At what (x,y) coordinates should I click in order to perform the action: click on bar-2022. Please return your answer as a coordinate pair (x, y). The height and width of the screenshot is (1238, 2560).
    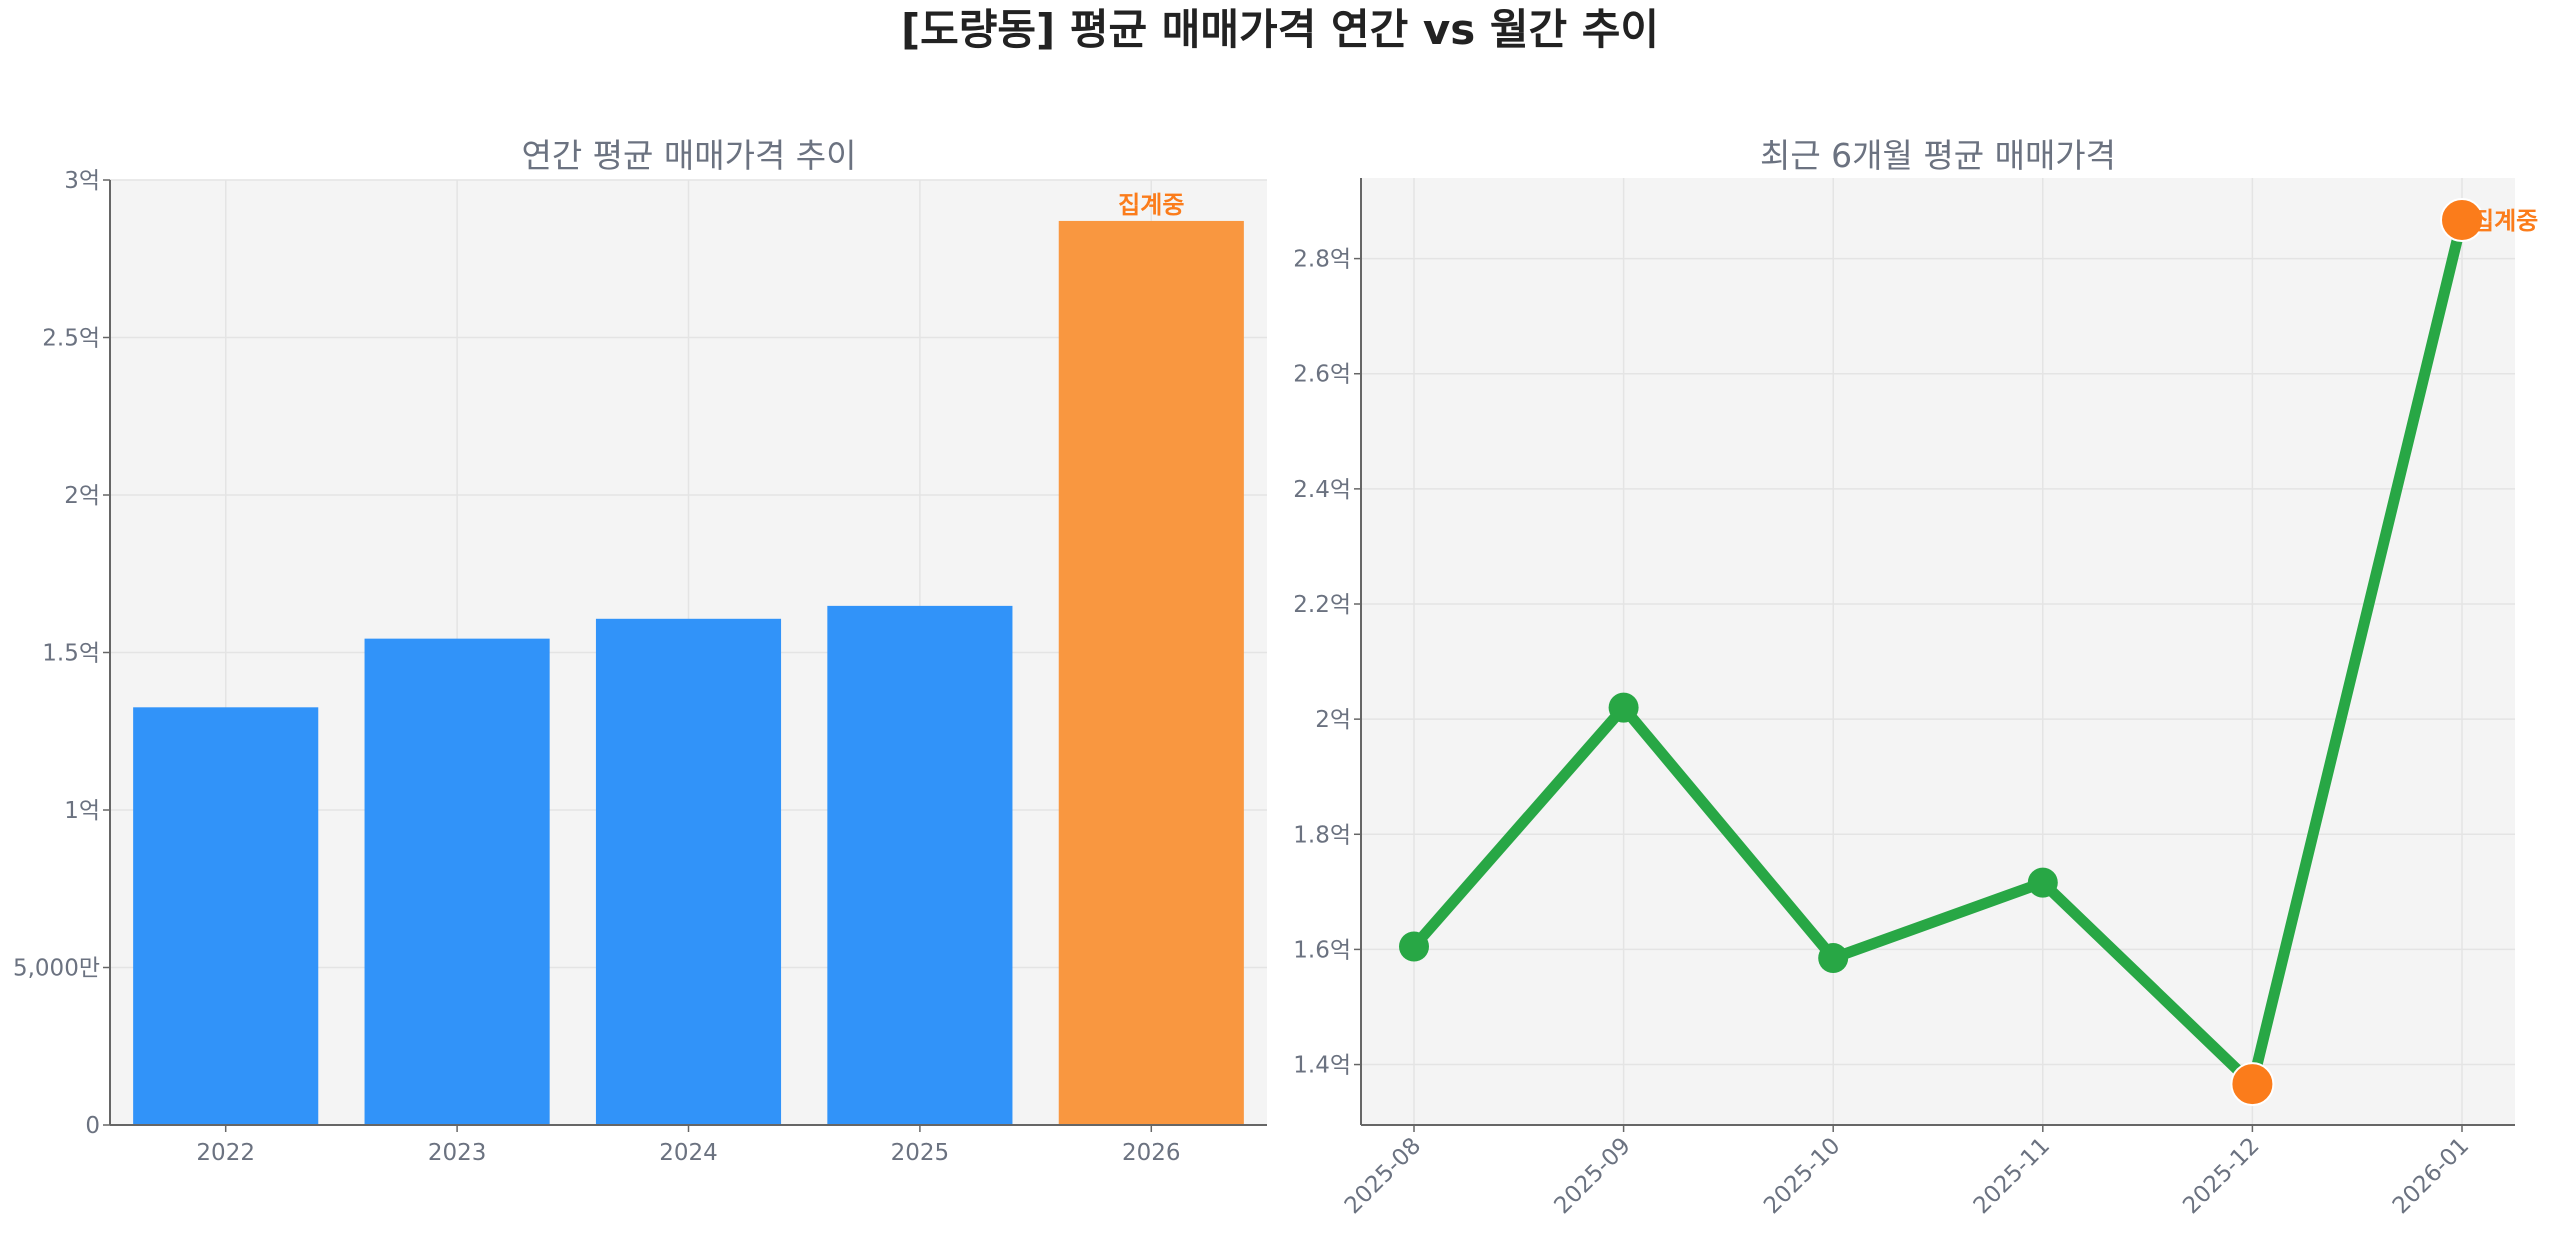
    Looking at the image, I should click on (226, 916).